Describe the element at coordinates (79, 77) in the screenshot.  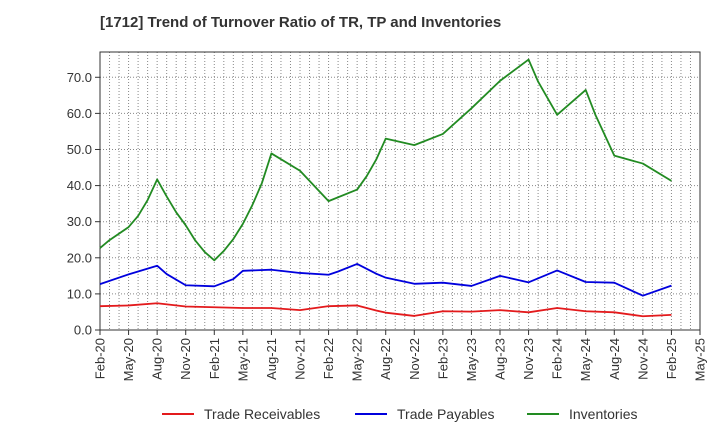
I see `y-tick-label: 70.0` at that location.